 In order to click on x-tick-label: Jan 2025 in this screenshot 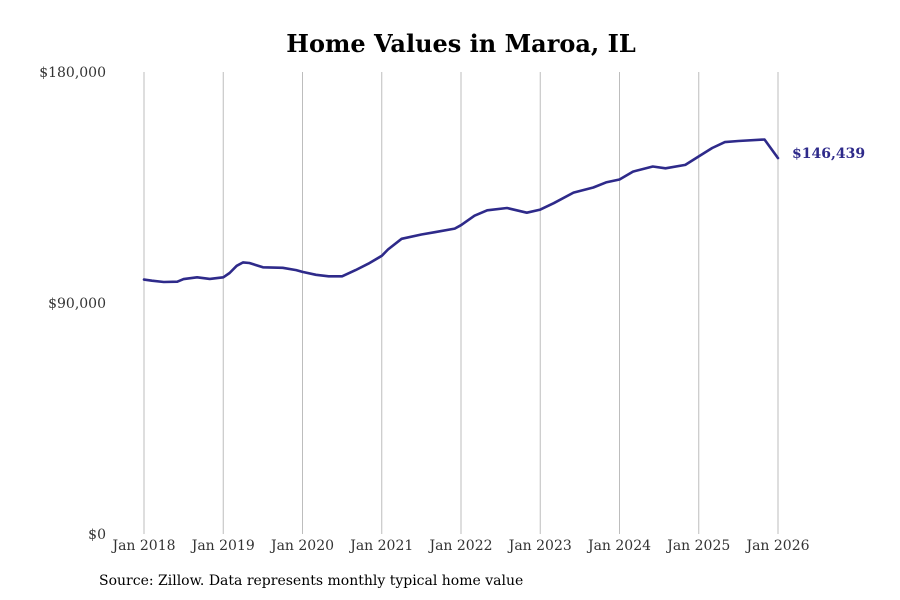, I will do `click(697, 546)`.